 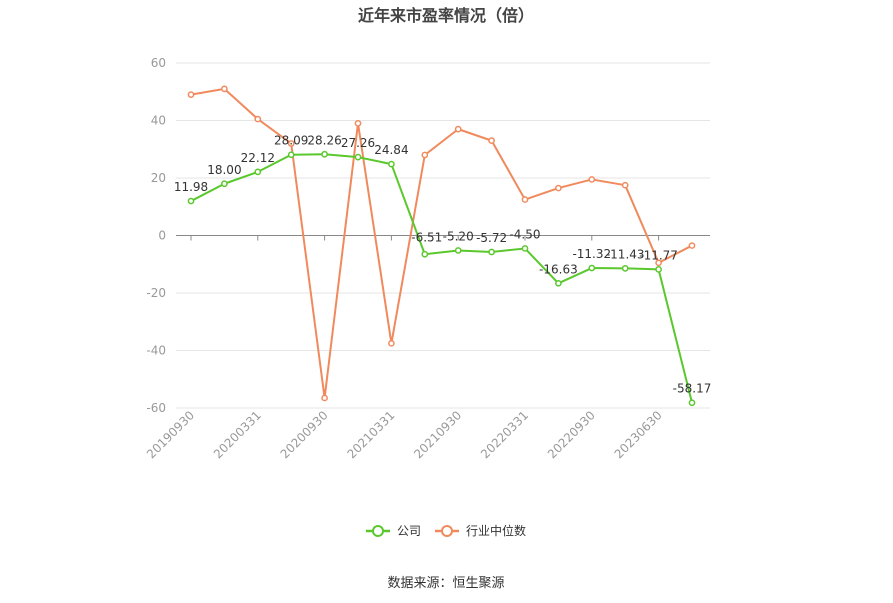 What do you see at coordinates (324, 140) in the screenshot?
I see `data-label: 28.26` at bounding box center [324, 140].